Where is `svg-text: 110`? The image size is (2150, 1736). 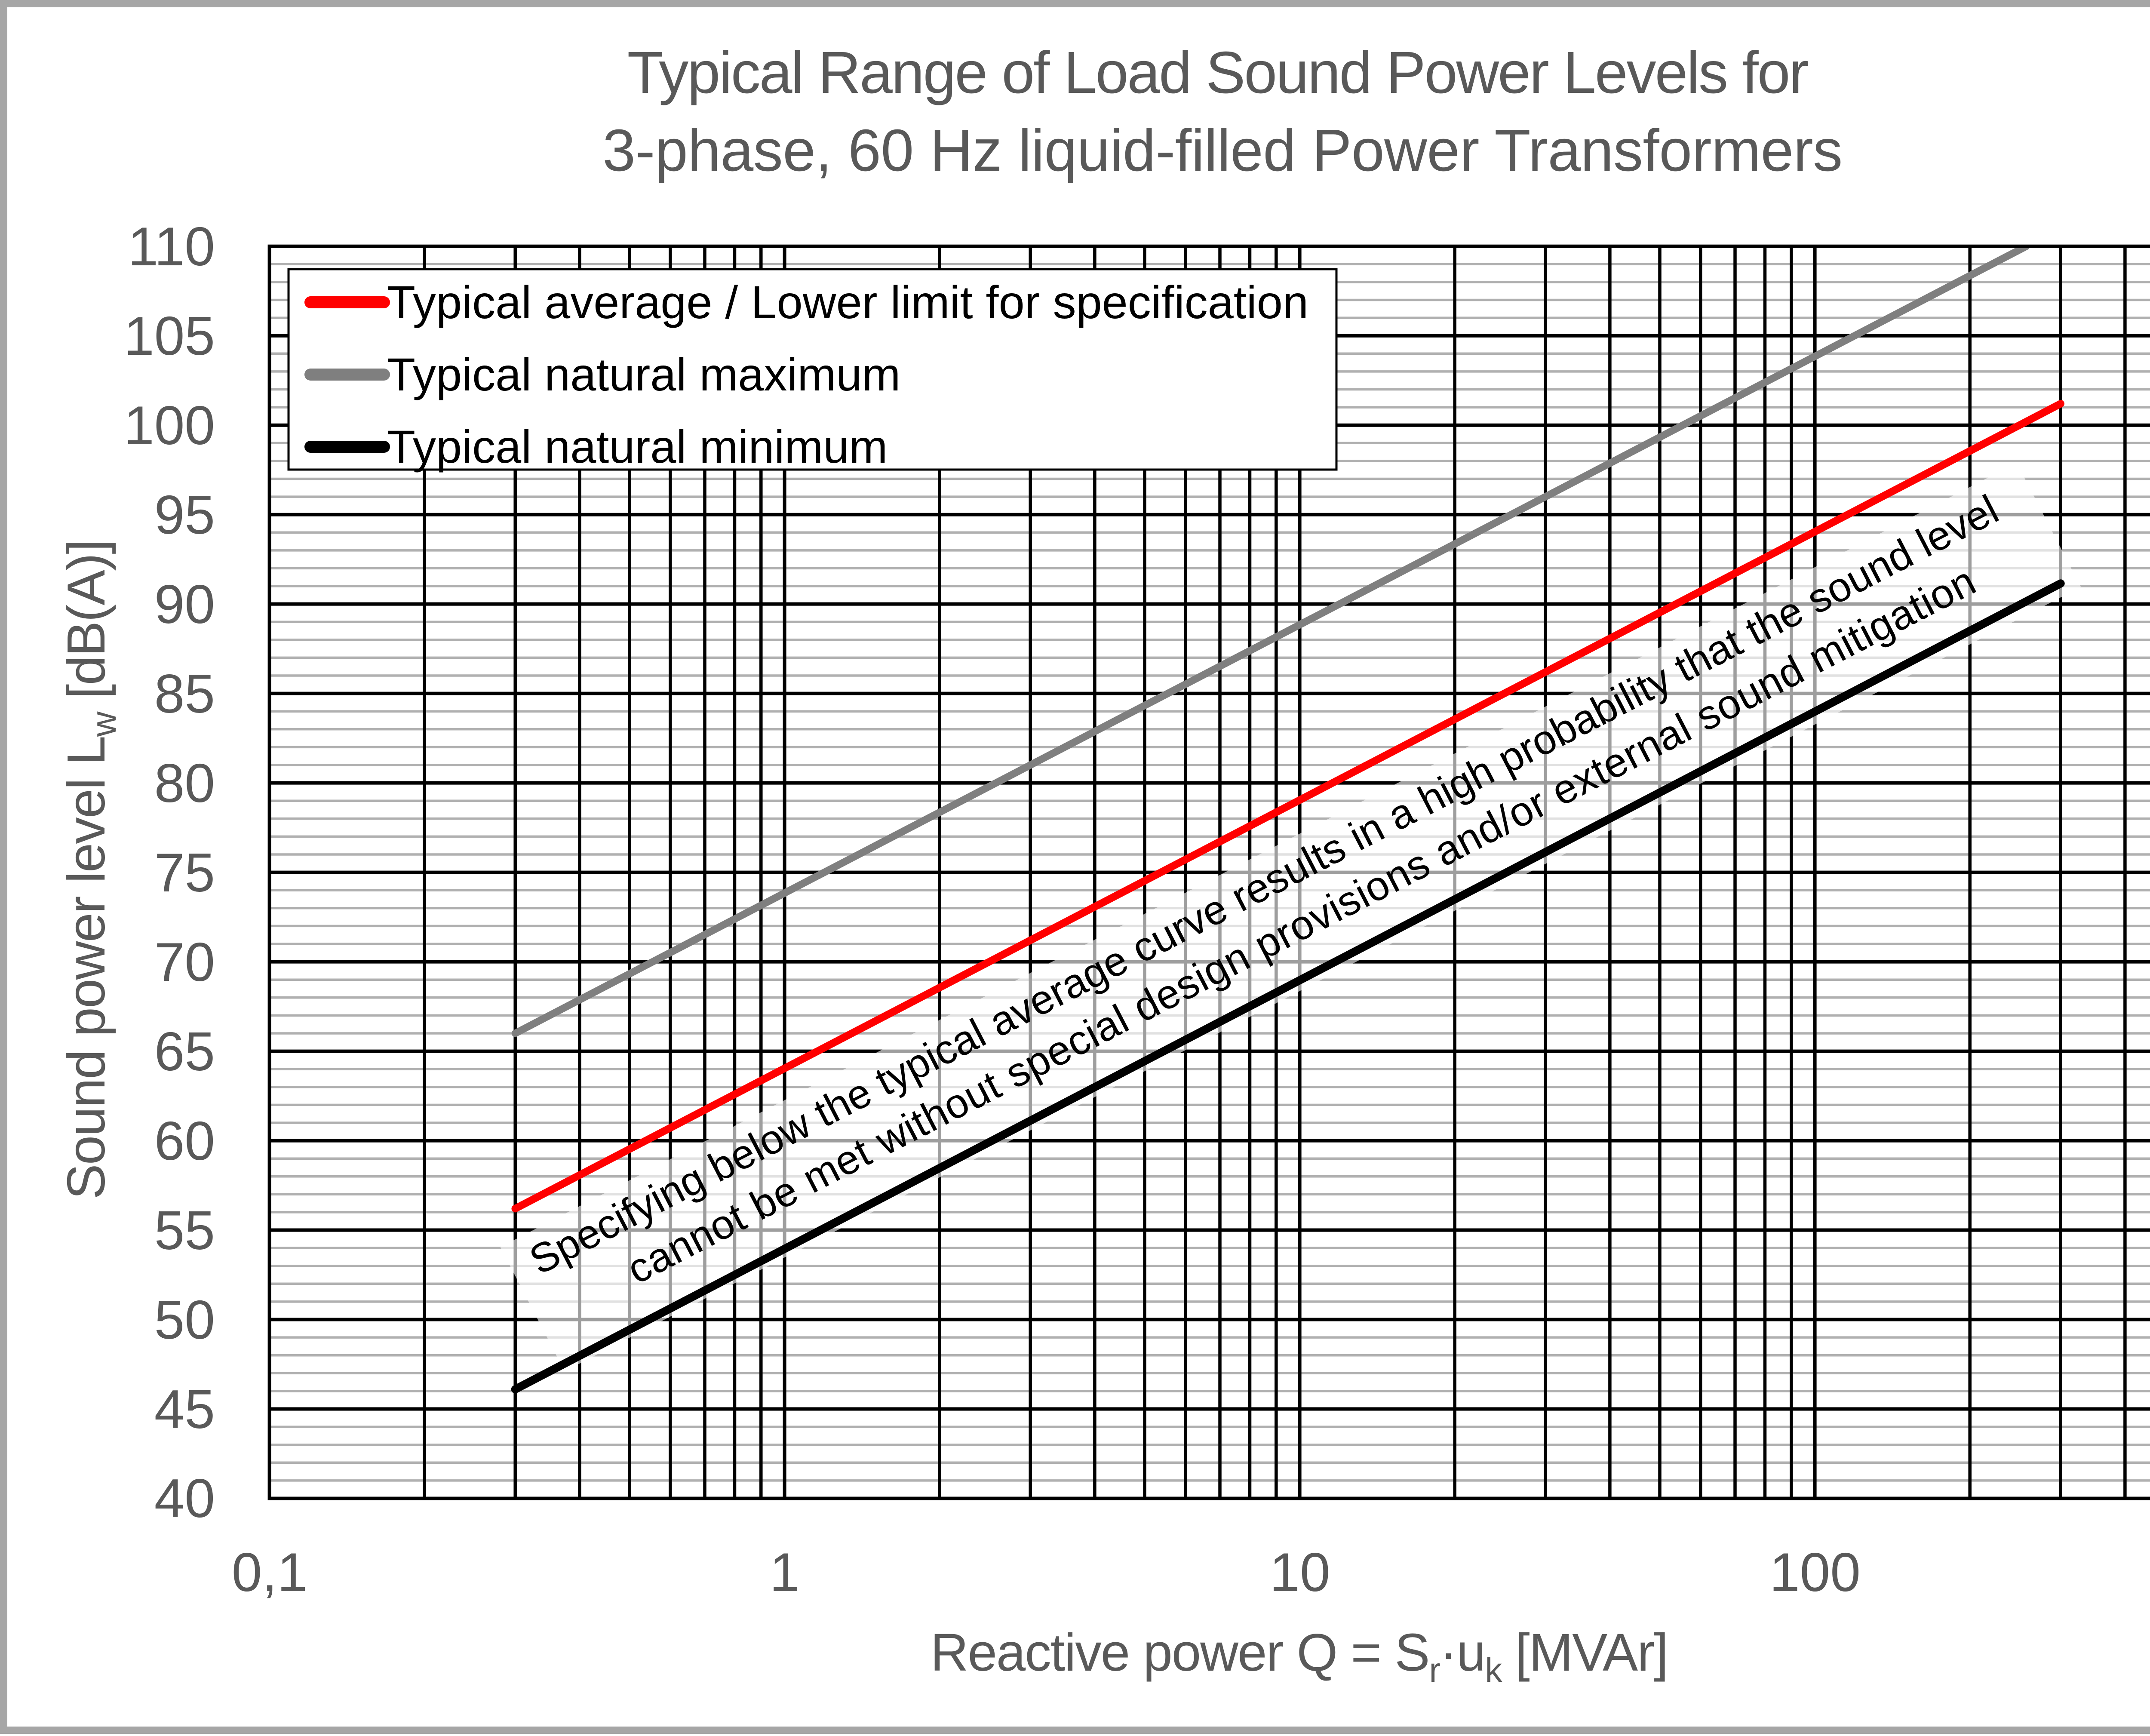
svg-text: 110 is located at coordinates (171, 246).